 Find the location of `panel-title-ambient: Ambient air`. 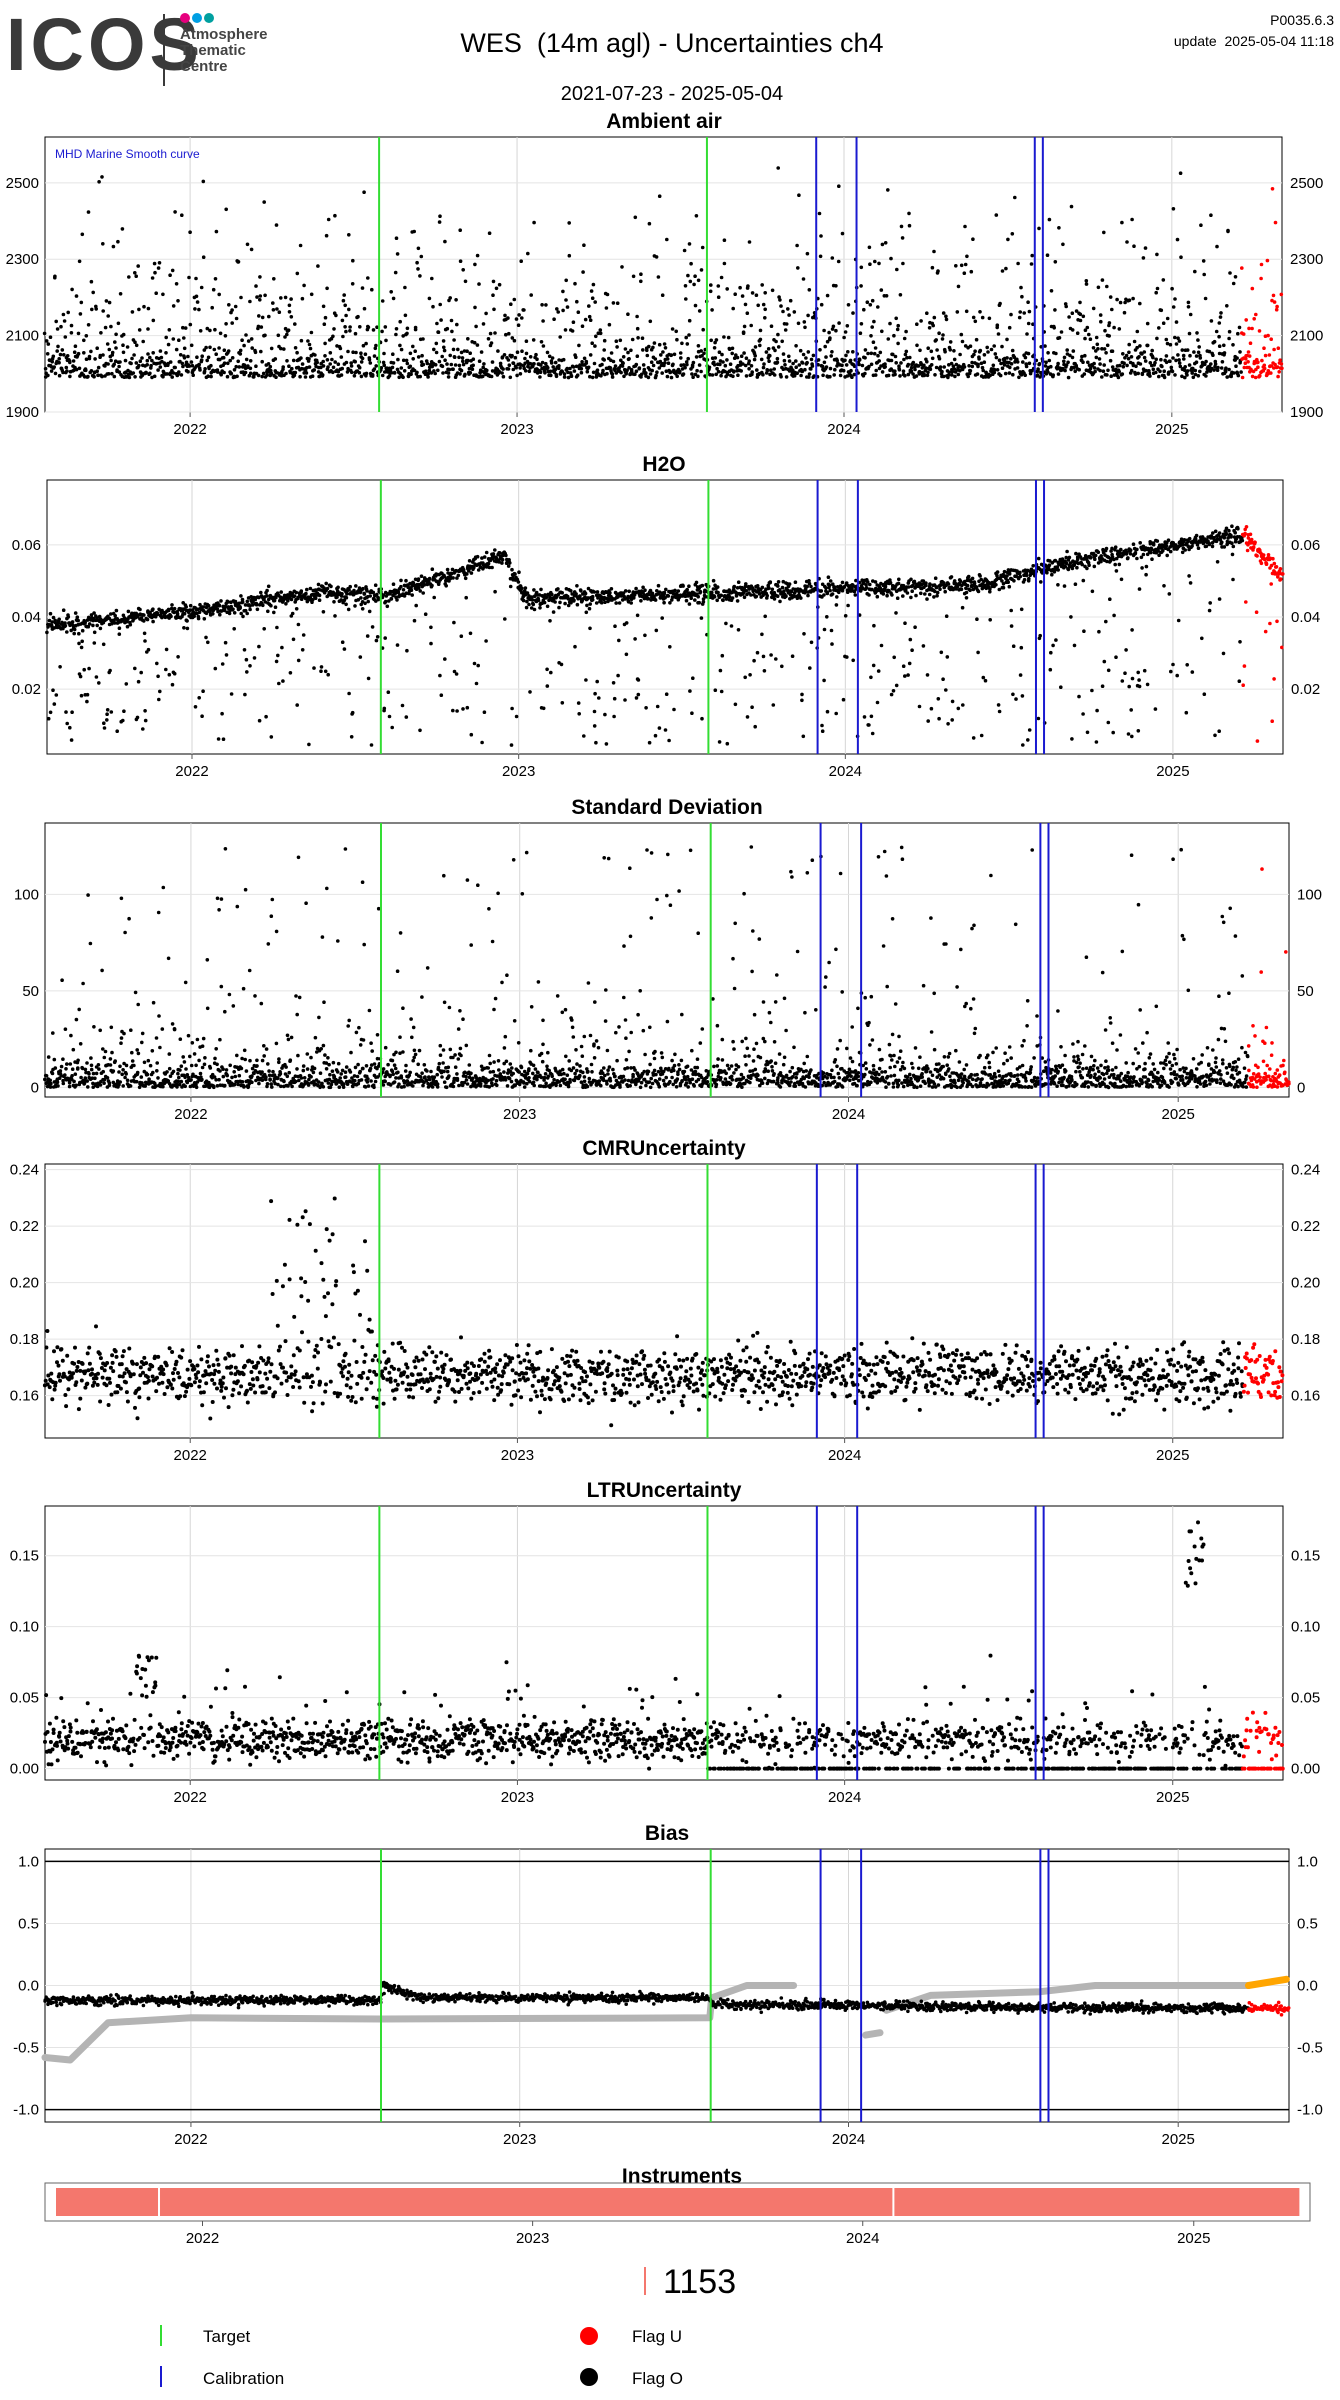

panel-title-ambient: Ambient air is located at coordinates (664, 121).